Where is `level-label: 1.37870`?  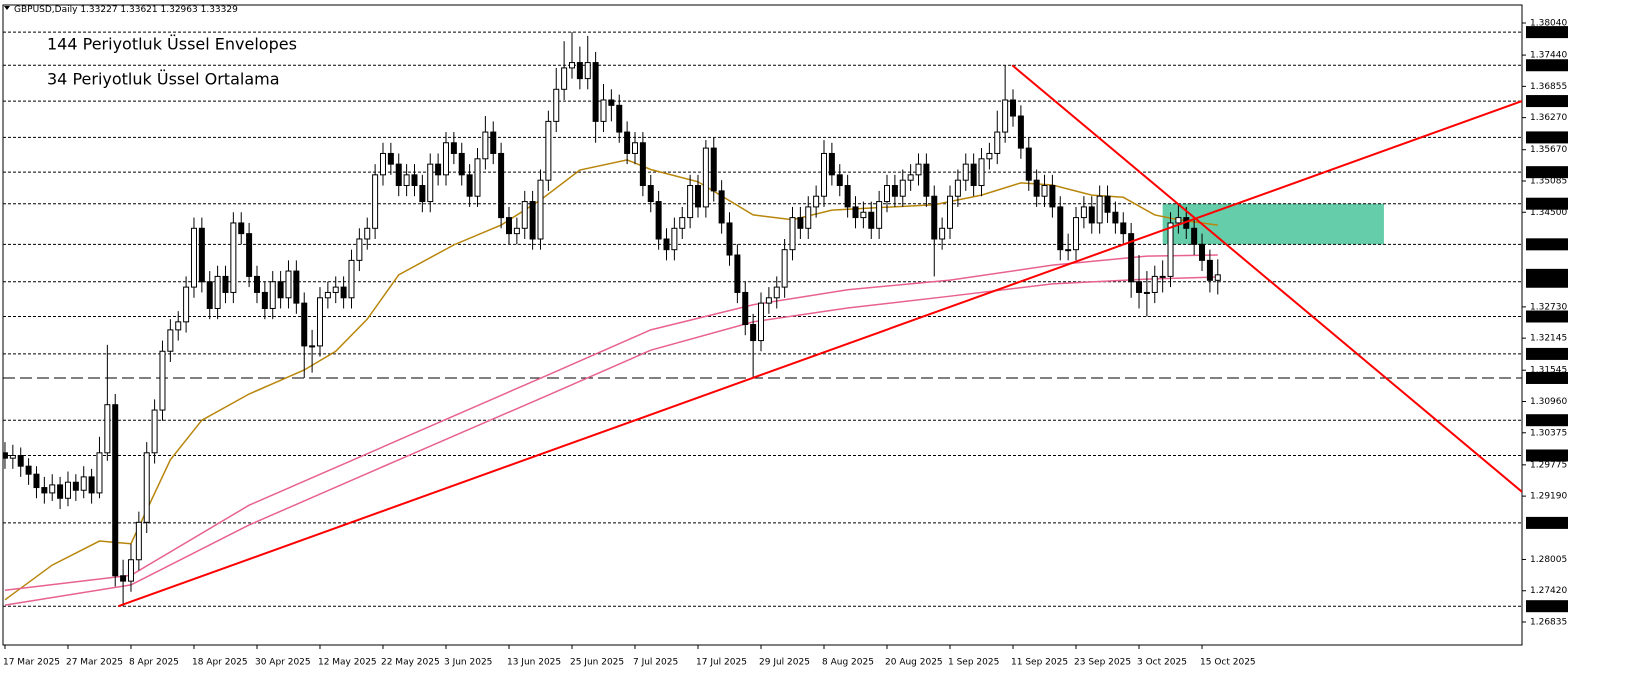
level-label: 1.37870 is located at coordinates (1547, 33).